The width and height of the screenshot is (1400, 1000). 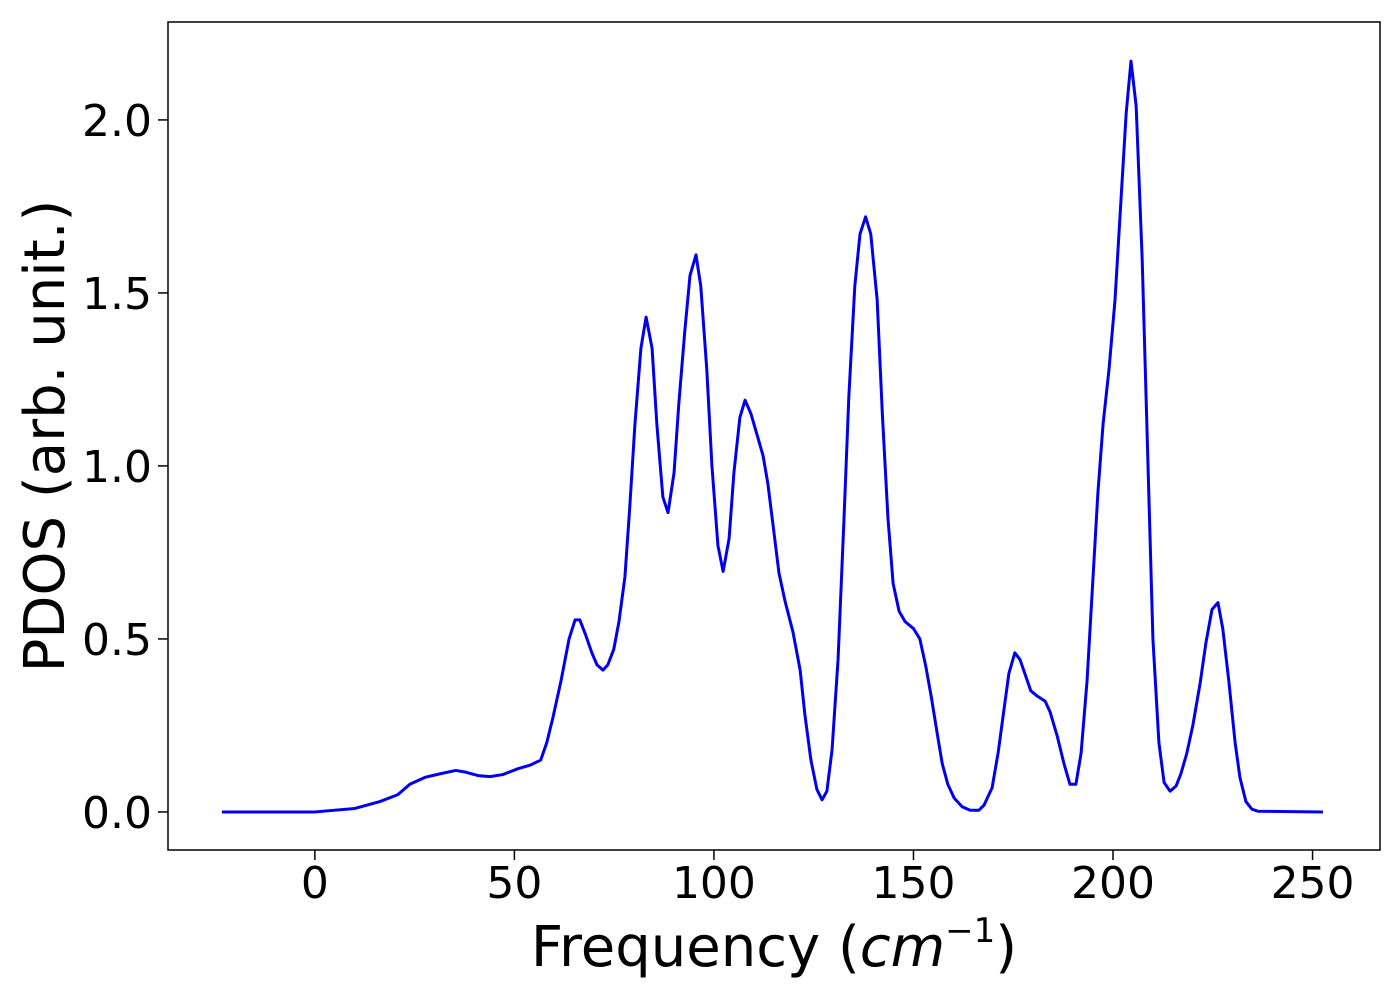 I want to click on x-tick-label: 150, so click(x=913, y=883).